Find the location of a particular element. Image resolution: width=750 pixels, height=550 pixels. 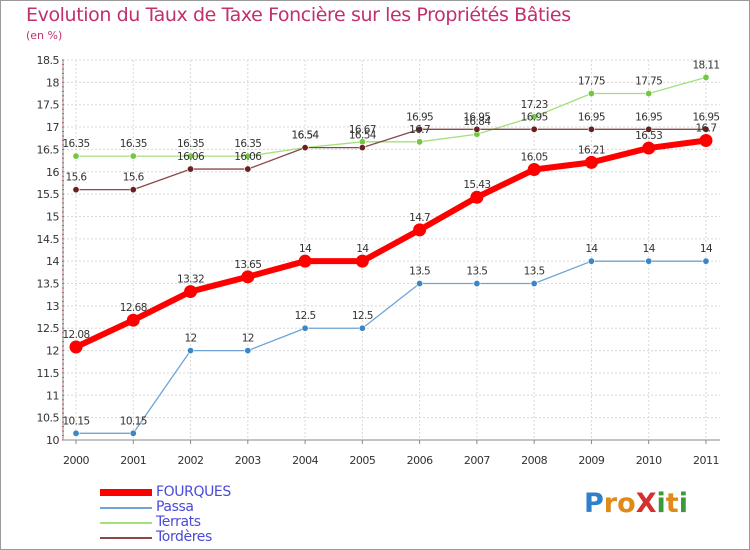

x-tick-label: 2000 is located at coordinates (76, 460).